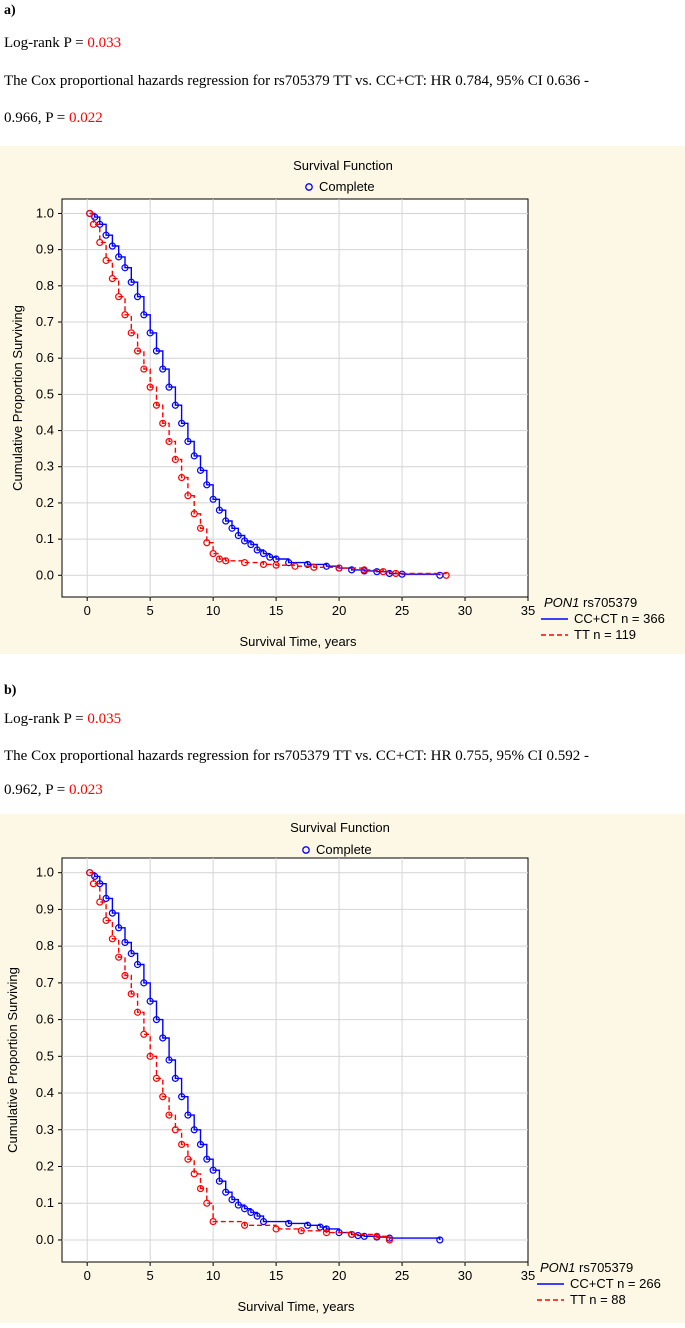  What do you see at coordinates (45, 466) in the screenshot?
I see `y-tick-label: 0.3` at bounding box center [45, 466].